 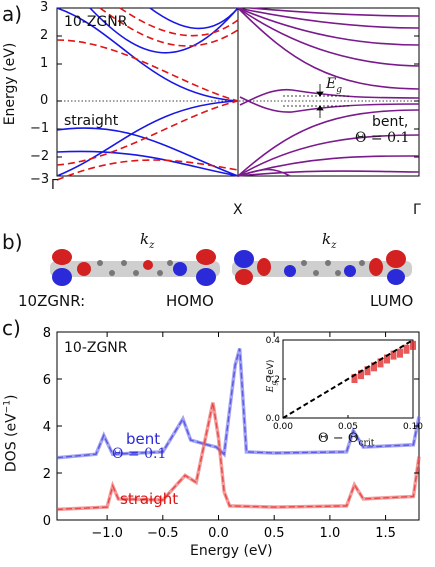 I want to click on bent-bands, so click(x=328, y=92).